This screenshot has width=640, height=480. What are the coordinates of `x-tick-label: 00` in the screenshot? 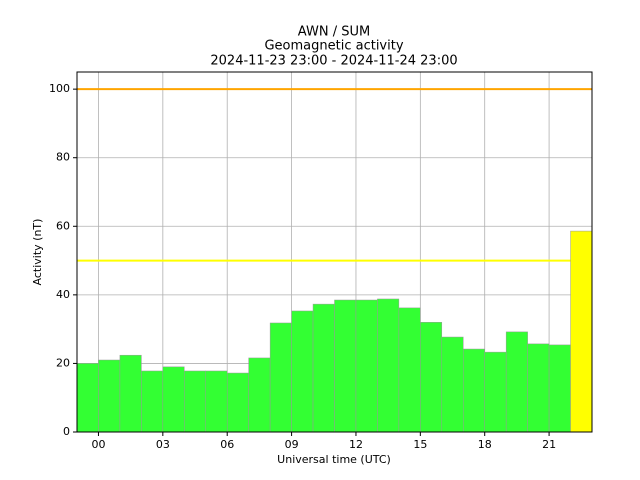 It's located at (98, 444).